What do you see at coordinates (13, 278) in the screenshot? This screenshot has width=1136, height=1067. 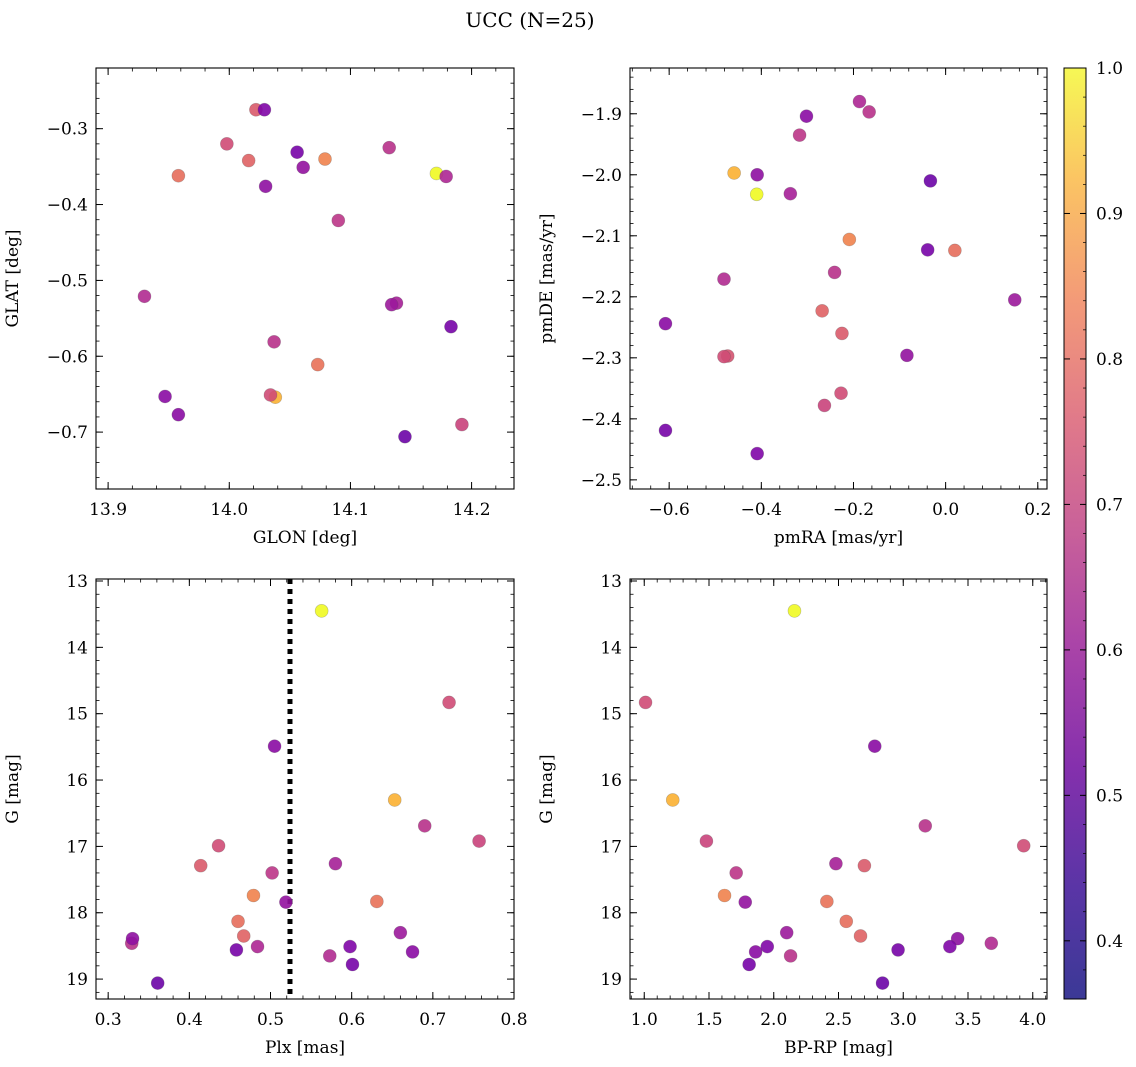 I see `y-axis-label: GLAT [deg]` at bounding box center [13, 278].